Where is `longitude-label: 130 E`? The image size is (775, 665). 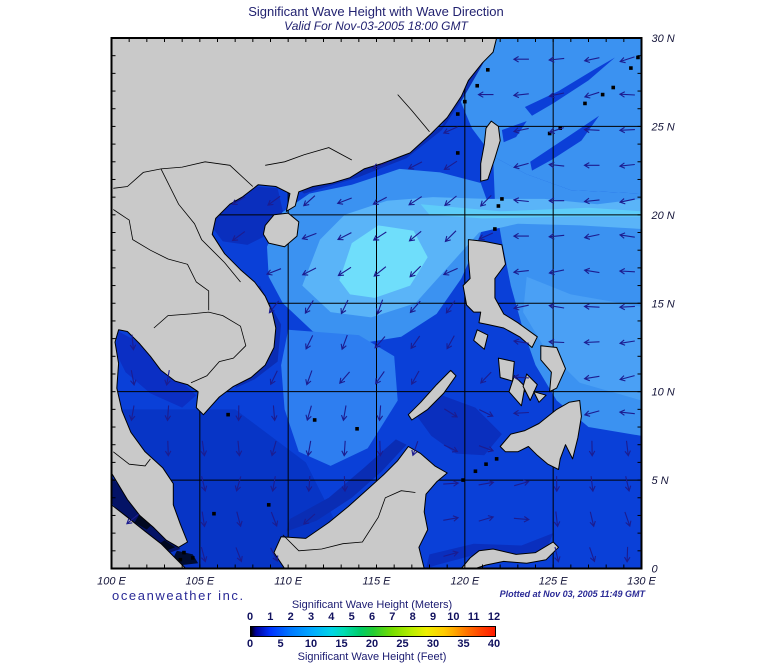
longitude-label: 130 E is located at coordinates (641, 582).